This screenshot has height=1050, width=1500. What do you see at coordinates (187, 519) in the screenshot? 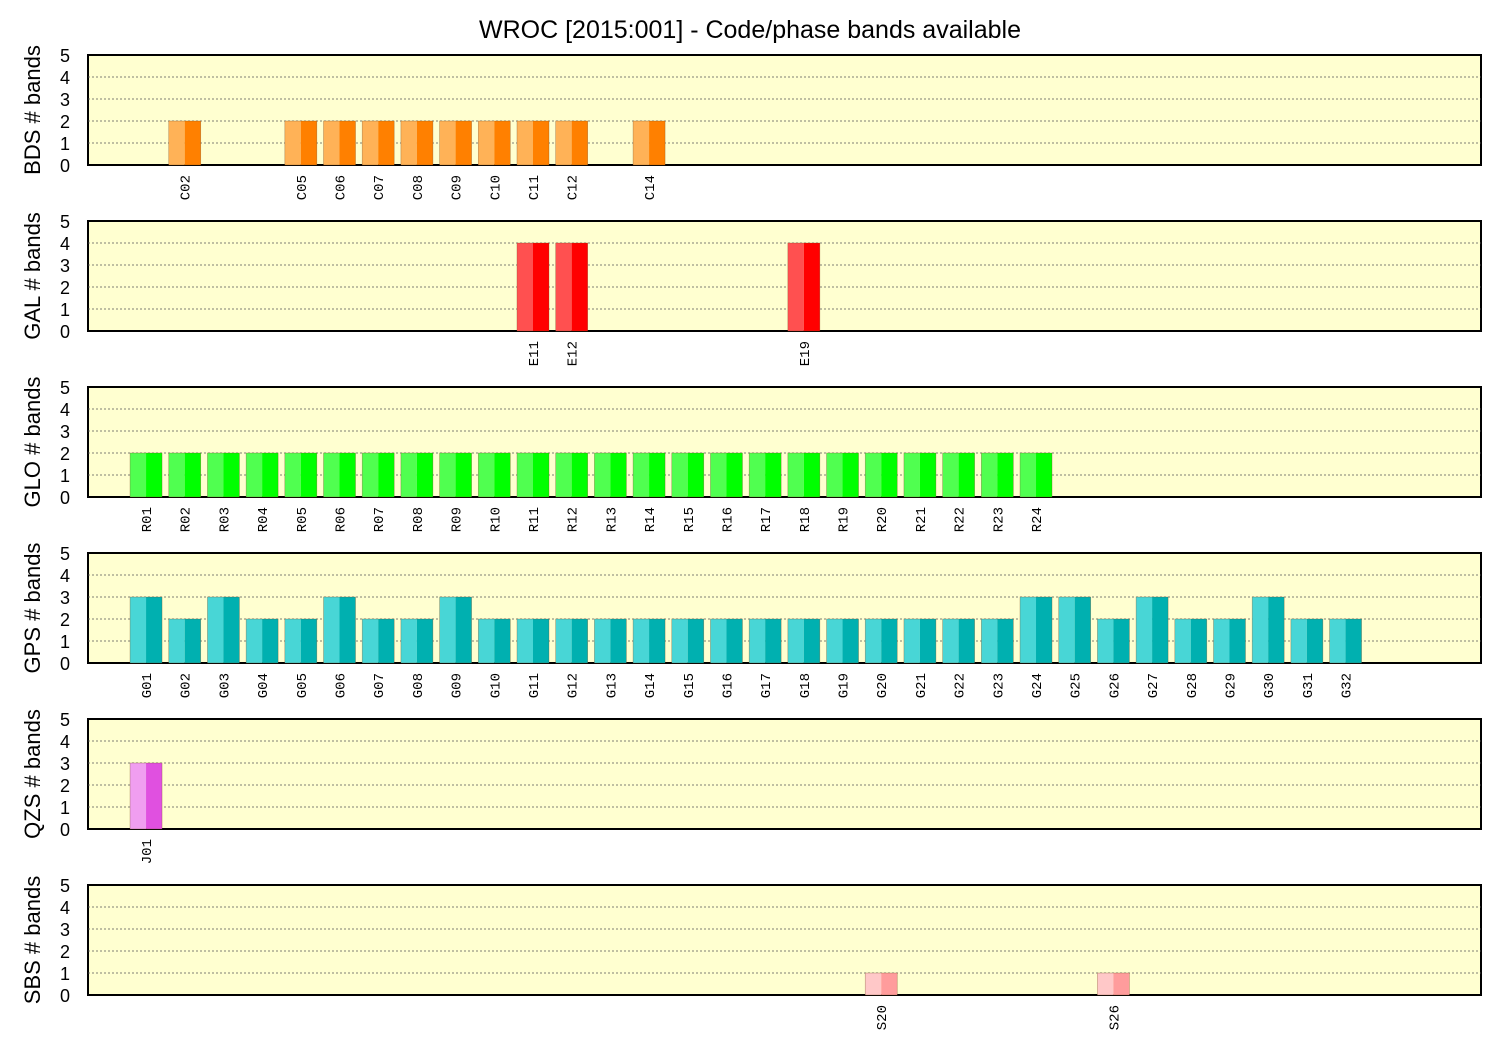
I see `x-tick-label: R02` at bounding box center [187, 519].